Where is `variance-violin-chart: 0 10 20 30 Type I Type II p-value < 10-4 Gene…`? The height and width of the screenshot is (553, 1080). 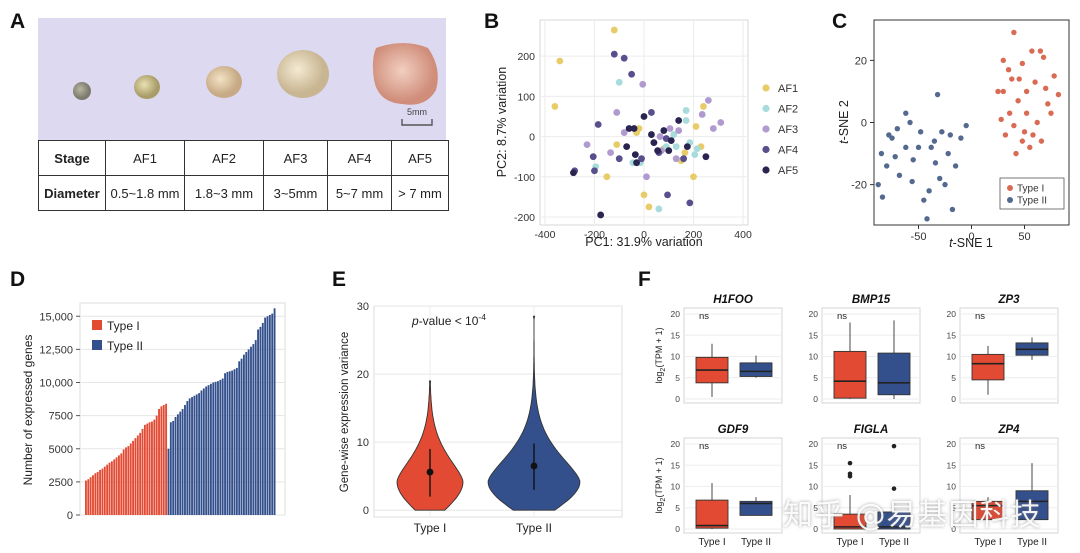 variance-violin-chart: 0 10 20 30 Type I Type II p-value < 10-4 Gene… is located at coordinates (481, 418).